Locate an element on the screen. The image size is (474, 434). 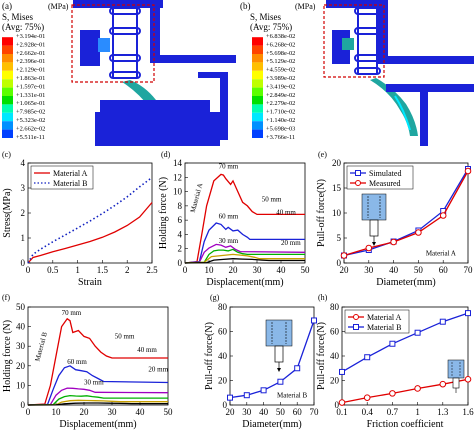
colorbar-a-avg: (Avg: 75%) is located at coordinates (23, 27).